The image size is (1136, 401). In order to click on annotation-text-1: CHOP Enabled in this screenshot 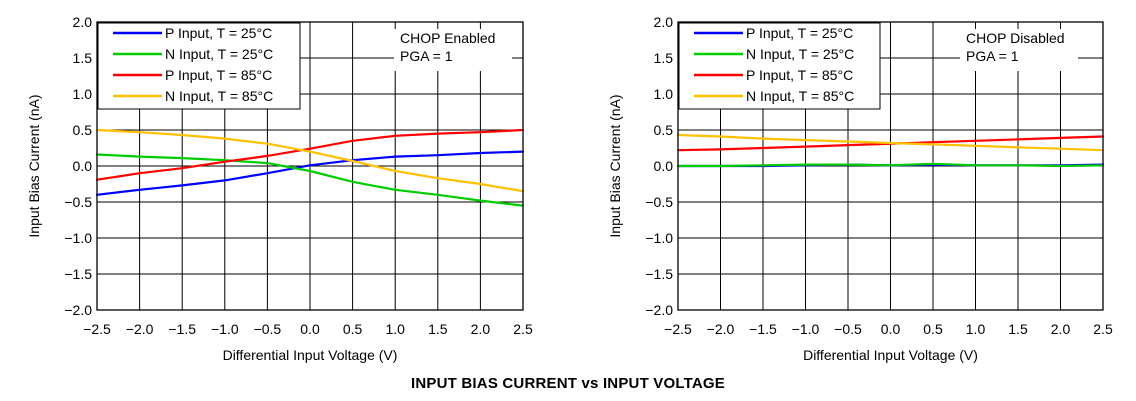, I will do `click(447, 38)`.